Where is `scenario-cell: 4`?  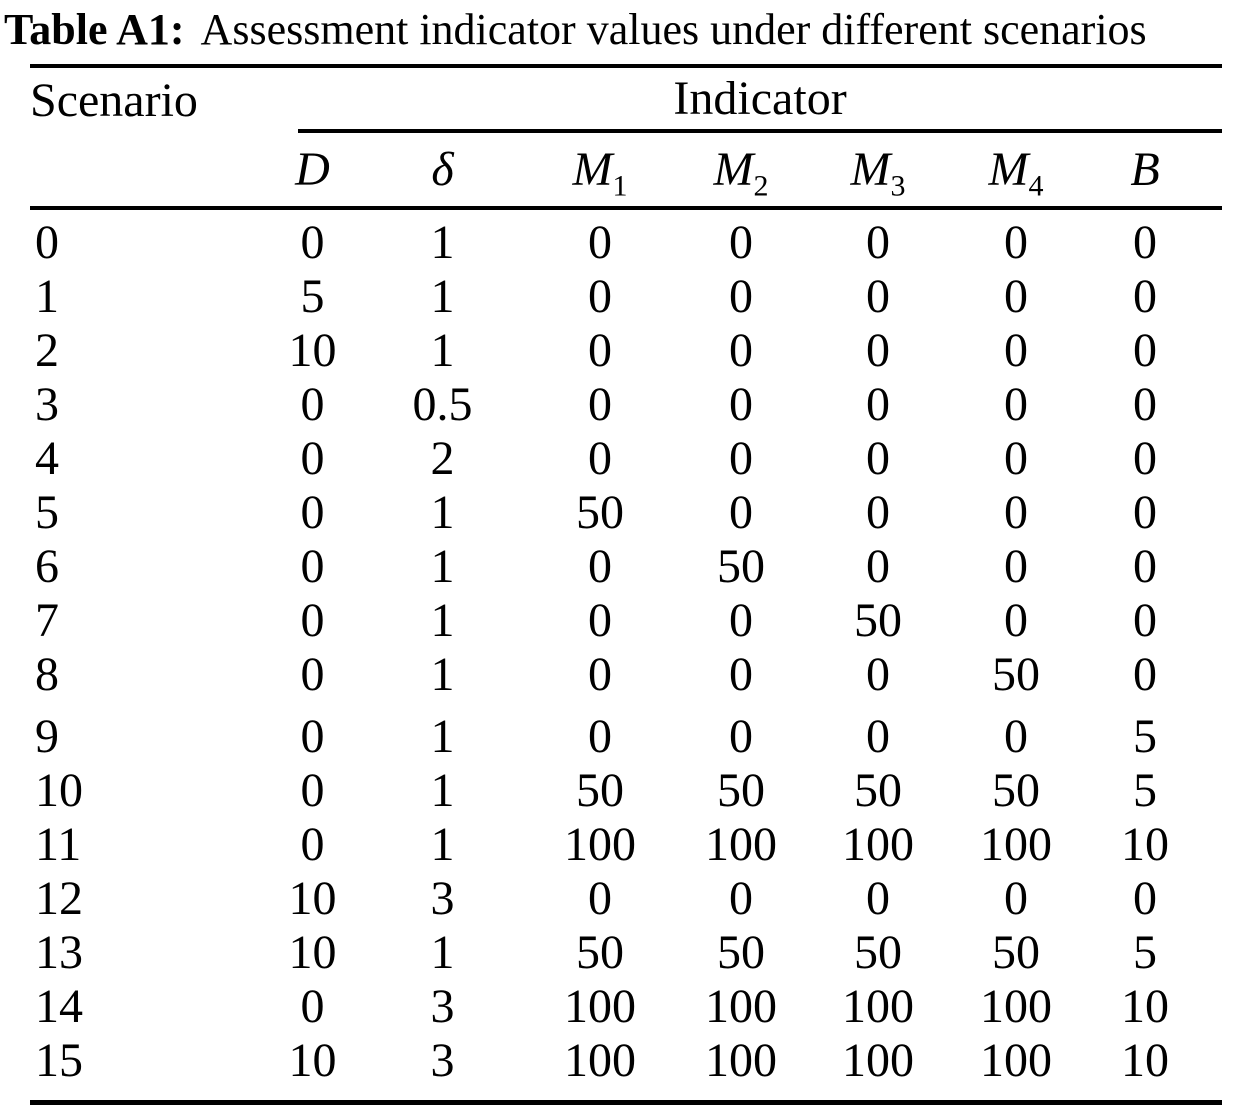 scenario-cell: 4 is located at coordinates (47, 458).